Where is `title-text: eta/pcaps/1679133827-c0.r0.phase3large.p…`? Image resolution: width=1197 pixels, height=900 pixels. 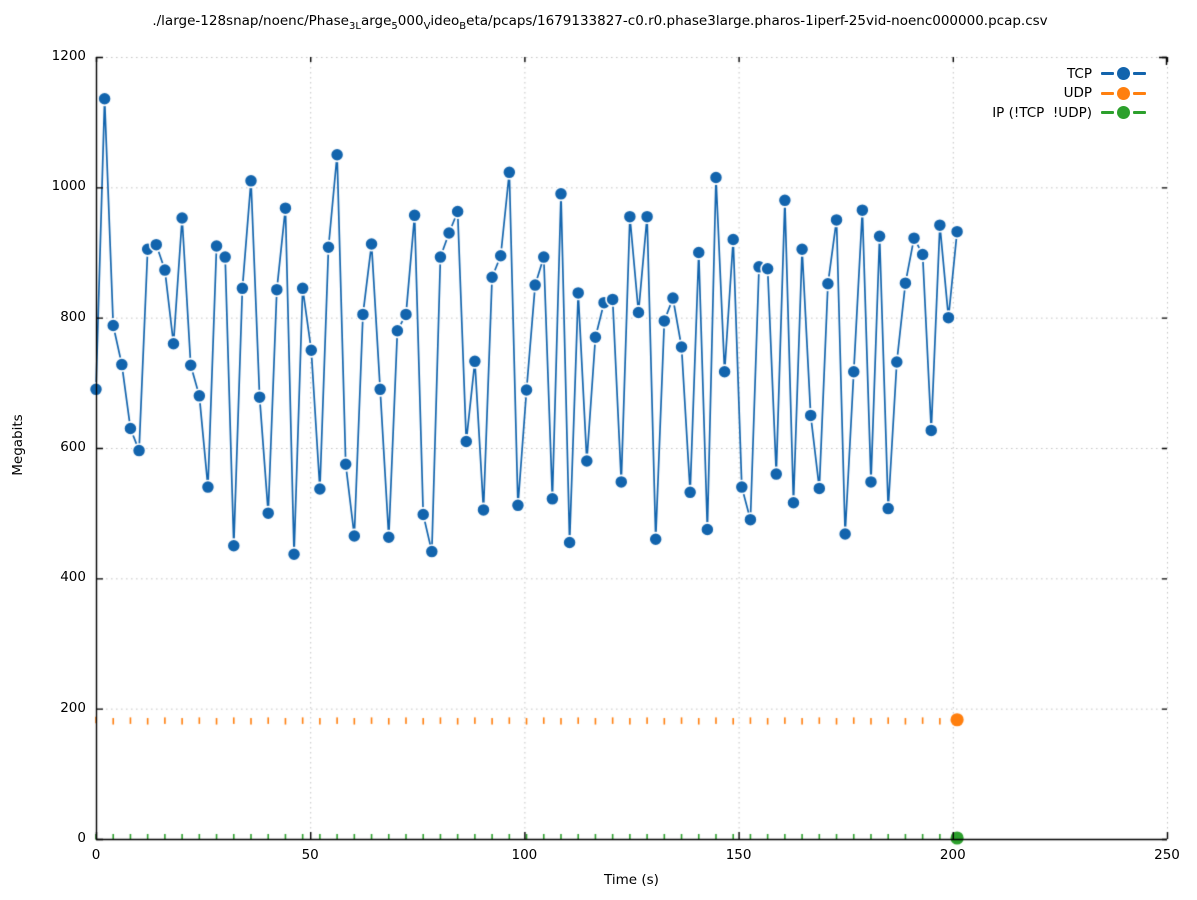
title-text: eta/pcaps/1679133827-c0.r0.phase3large.p… is located at coordinates (757, 21).